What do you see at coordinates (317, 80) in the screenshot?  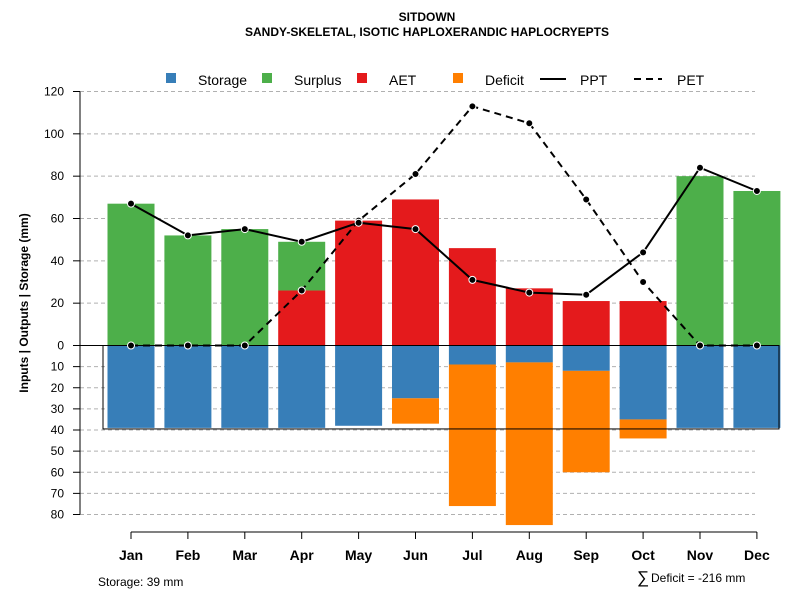 I see `legend-label-surplus: Surplus` at bounding box center [317, 80].